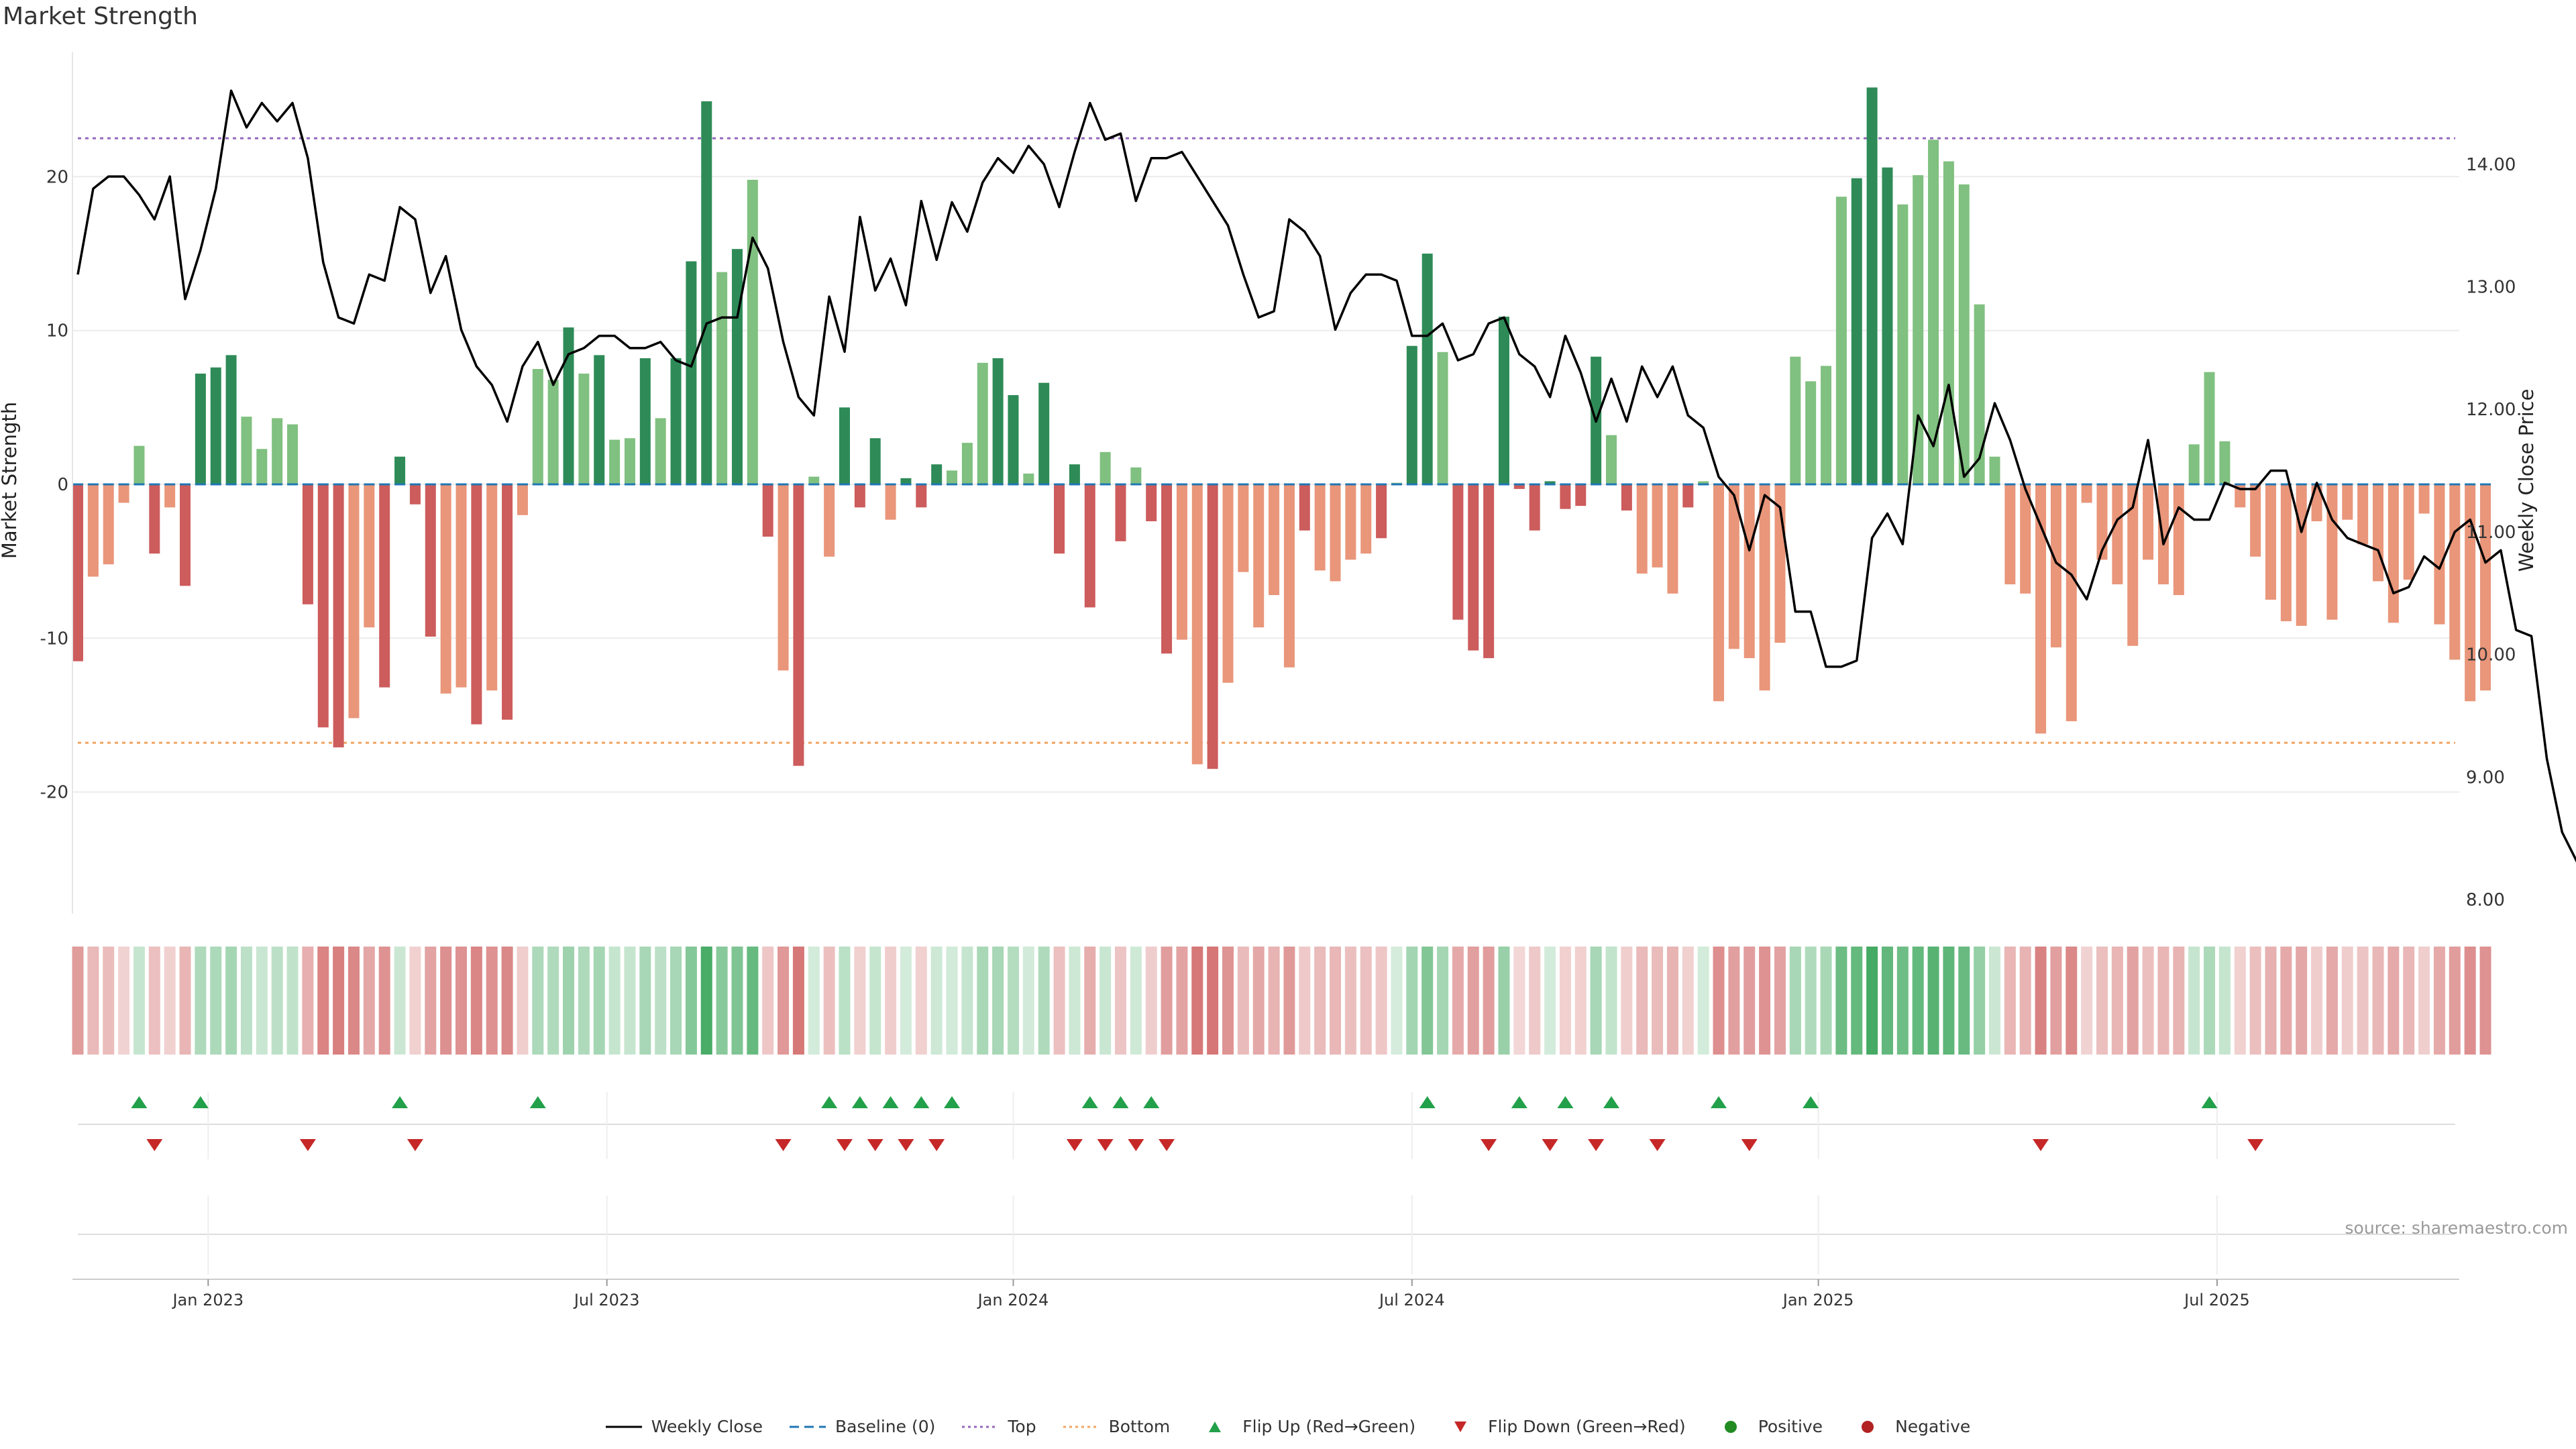  What do you see at coordinates (100, 16) in the screenshot?
I see `chart-title: Market Strength` at bounding box center [100, 16].